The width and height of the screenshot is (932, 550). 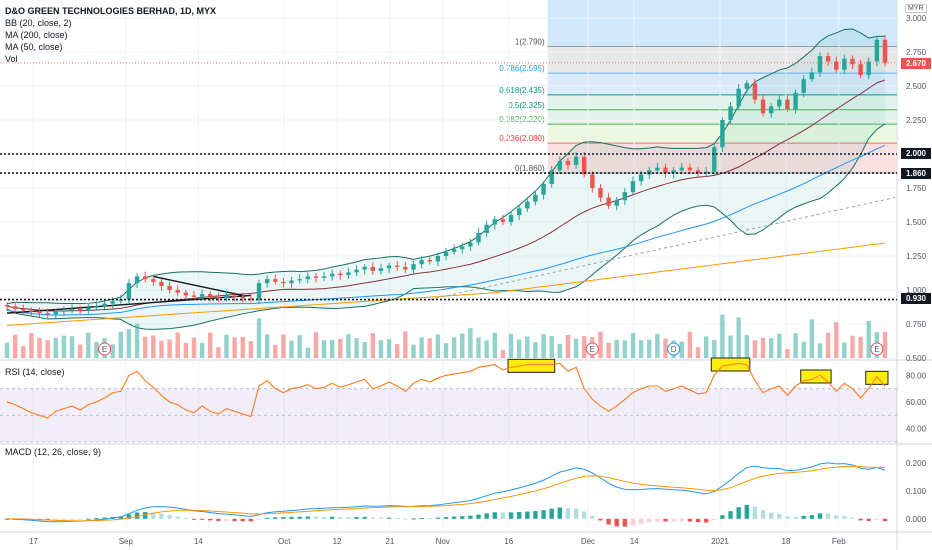 What do you see at coordinates (198, 286) in the screenshot?
I see `triangle-upper-line` at bounding box center [198, 286].